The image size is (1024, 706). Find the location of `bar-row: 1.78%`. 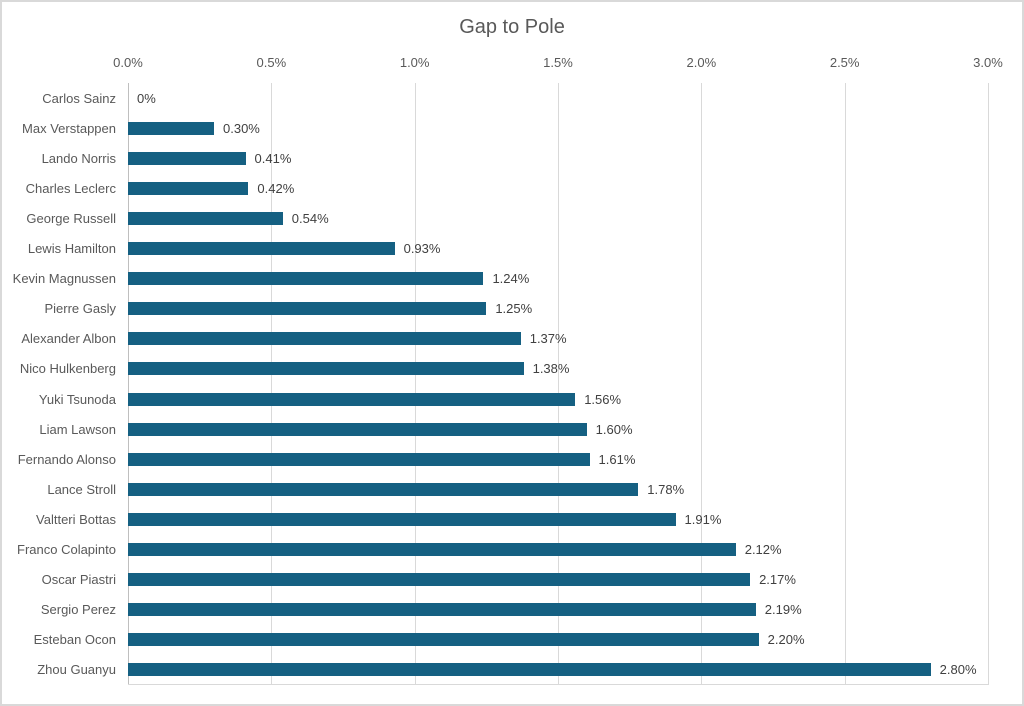

bar-row: 1.78% is located at coordinates (558, 489).